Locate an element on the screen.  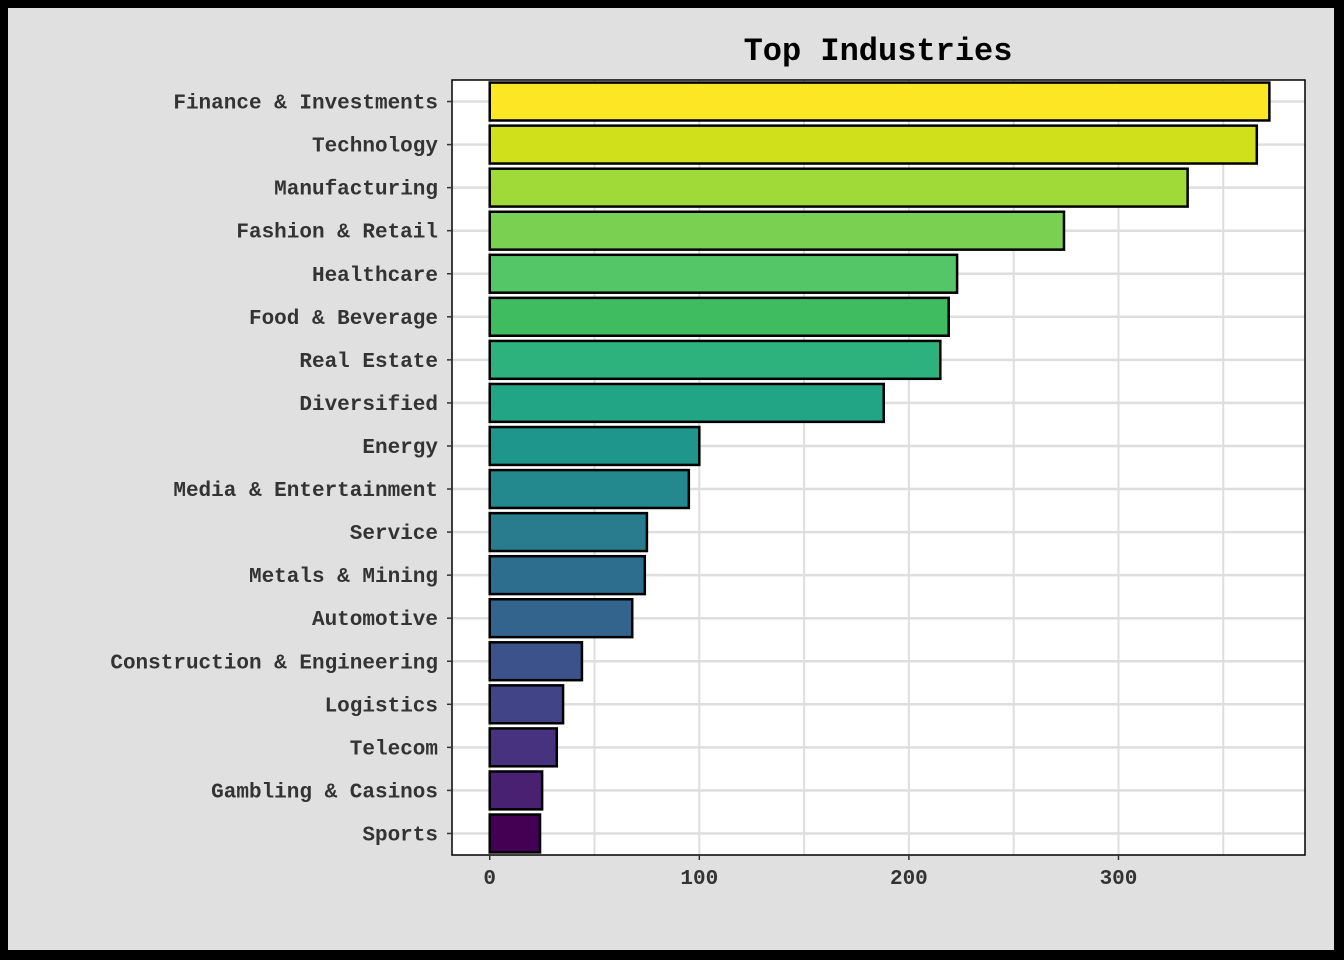
y-tick-label: Metals & Mining is located at coordinates (343, 577).